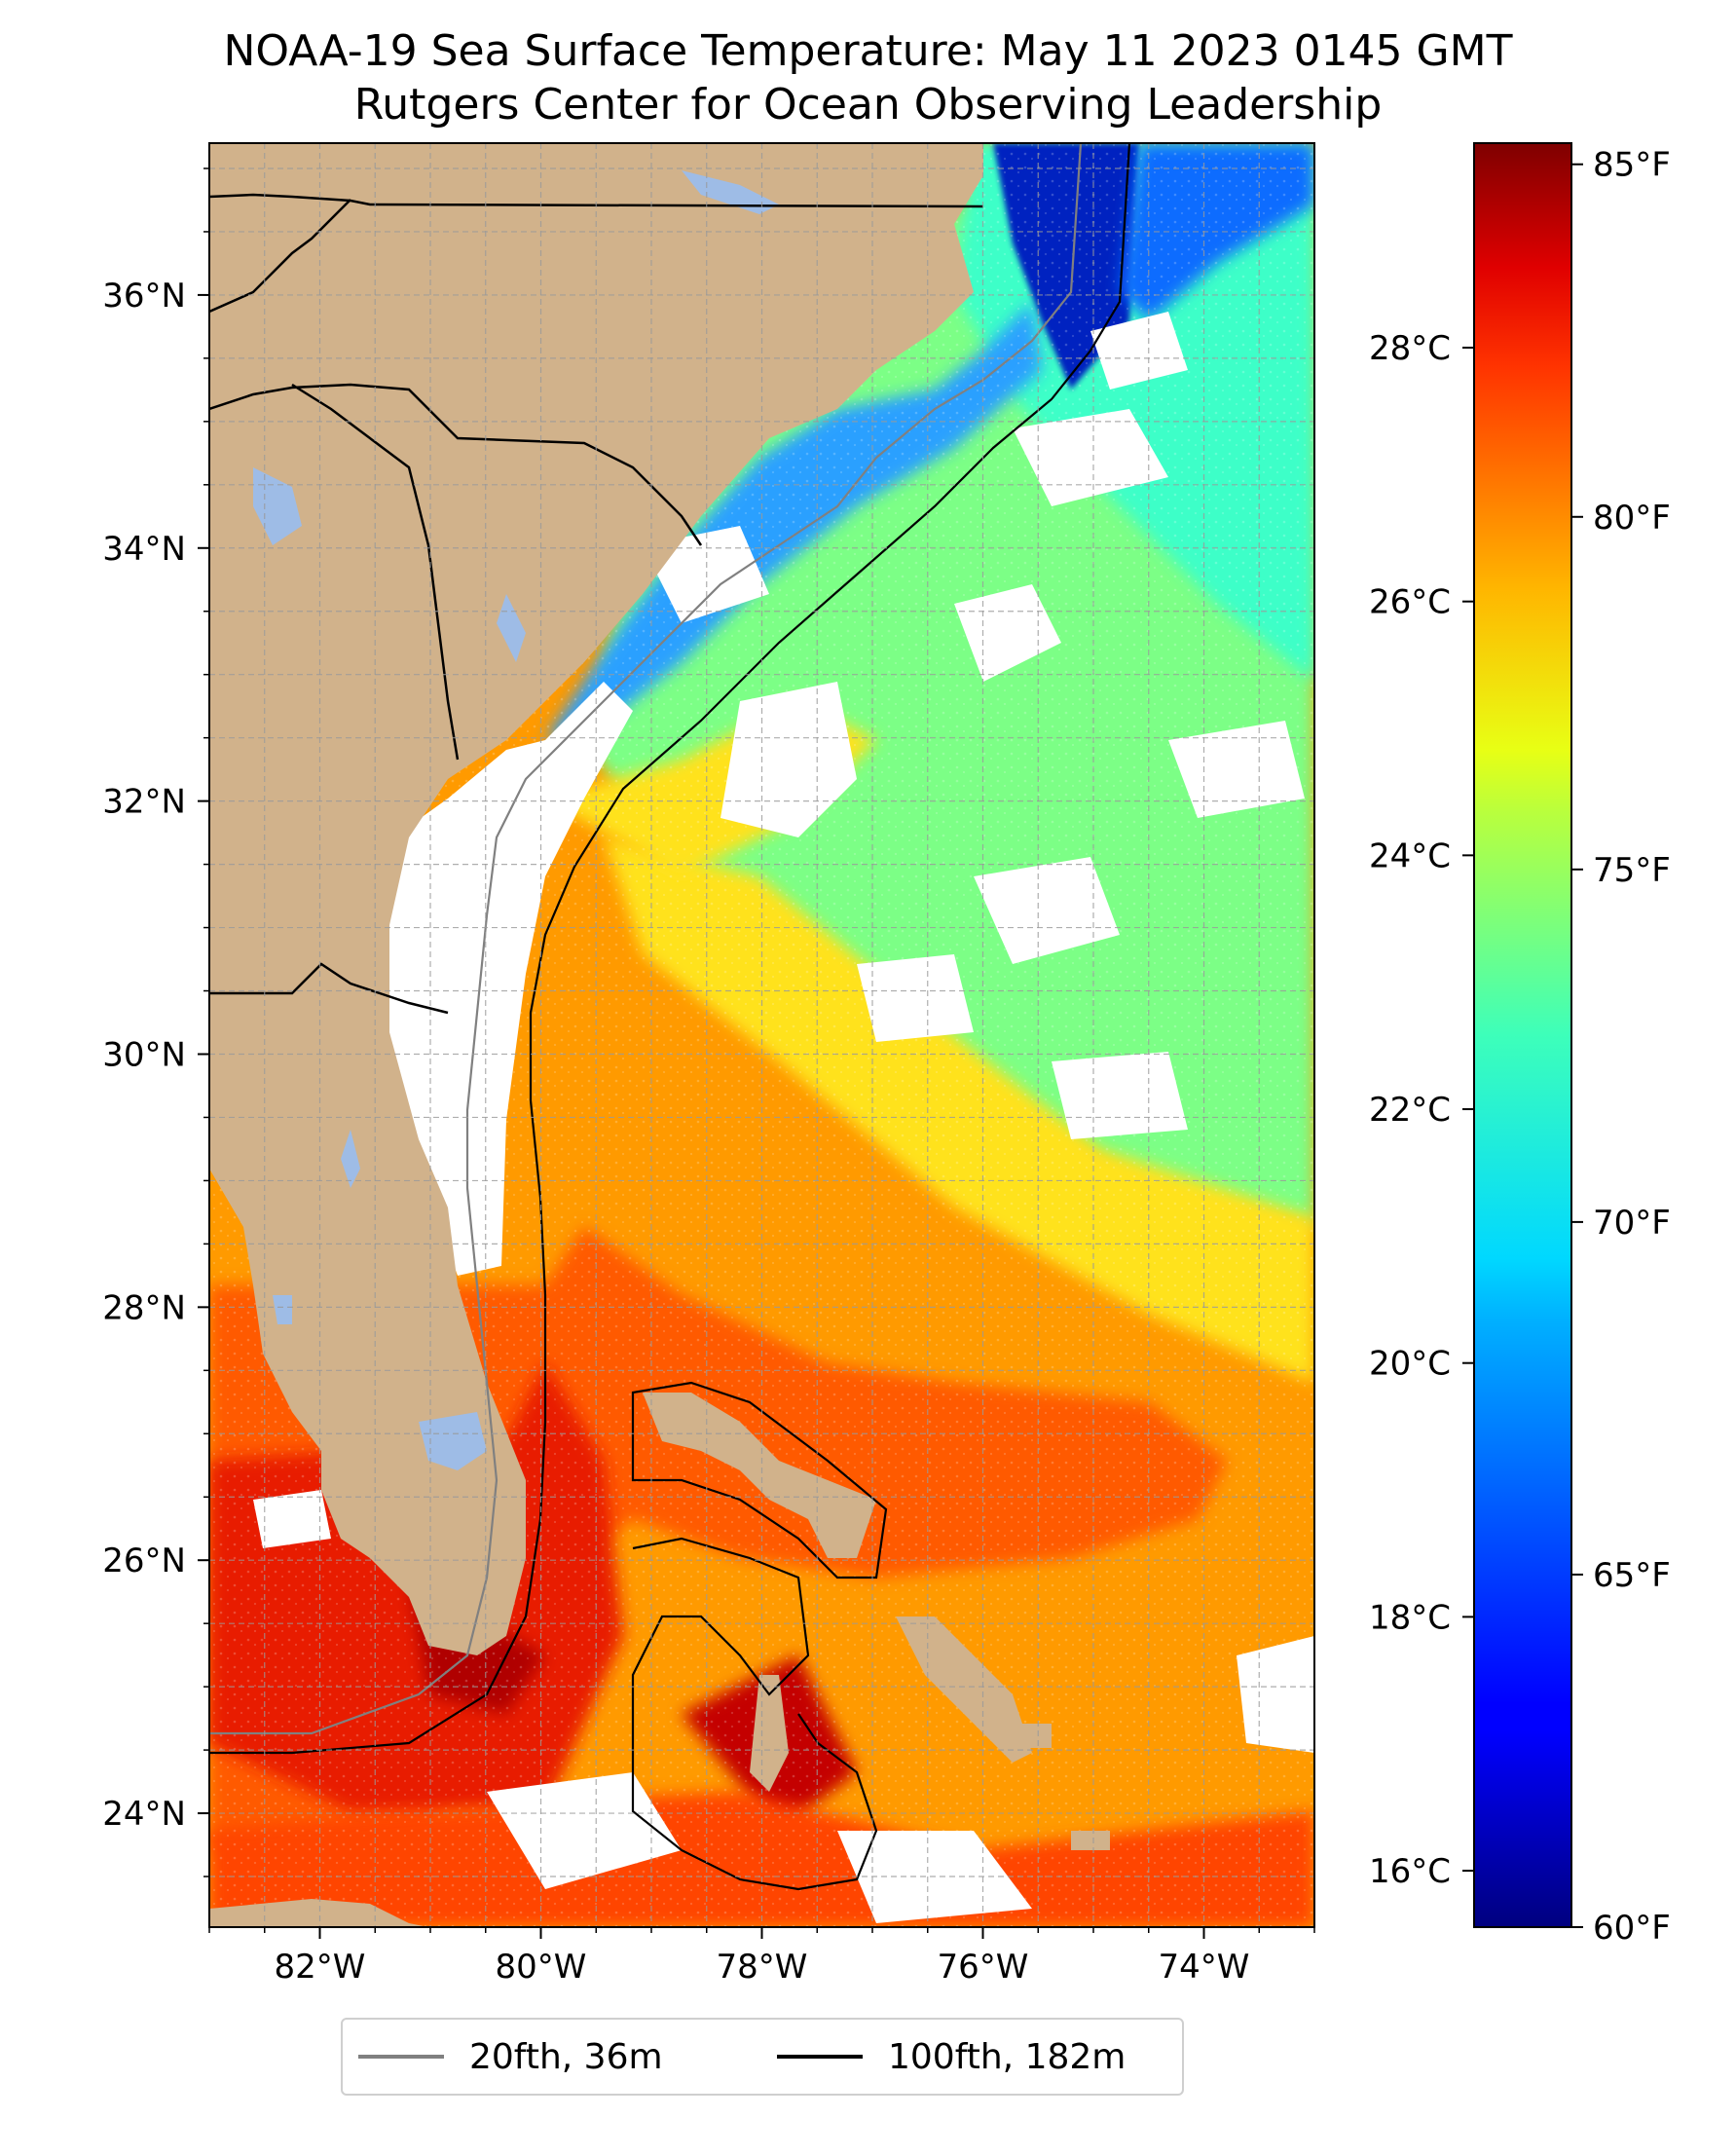 The image size is (1736, 2155). I want to click on colorbar-f-label: 70°F, so click(1632, 1223).